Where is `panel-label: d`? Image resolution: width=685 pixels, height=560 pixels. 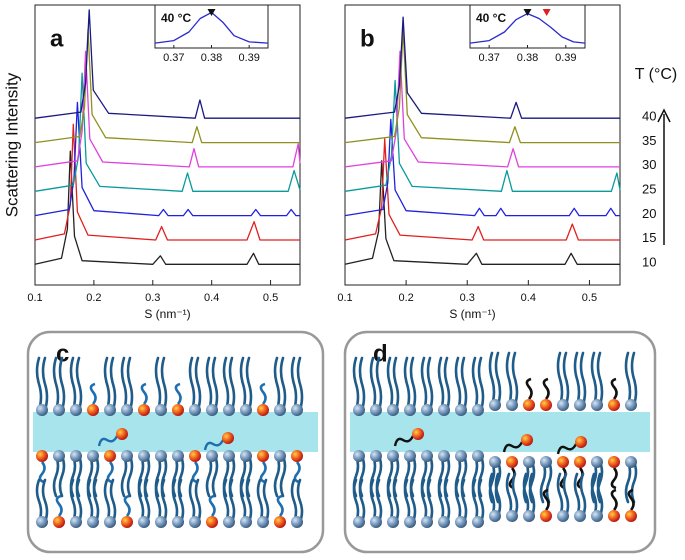
panel-label: d is located at coordinates (380, 353).